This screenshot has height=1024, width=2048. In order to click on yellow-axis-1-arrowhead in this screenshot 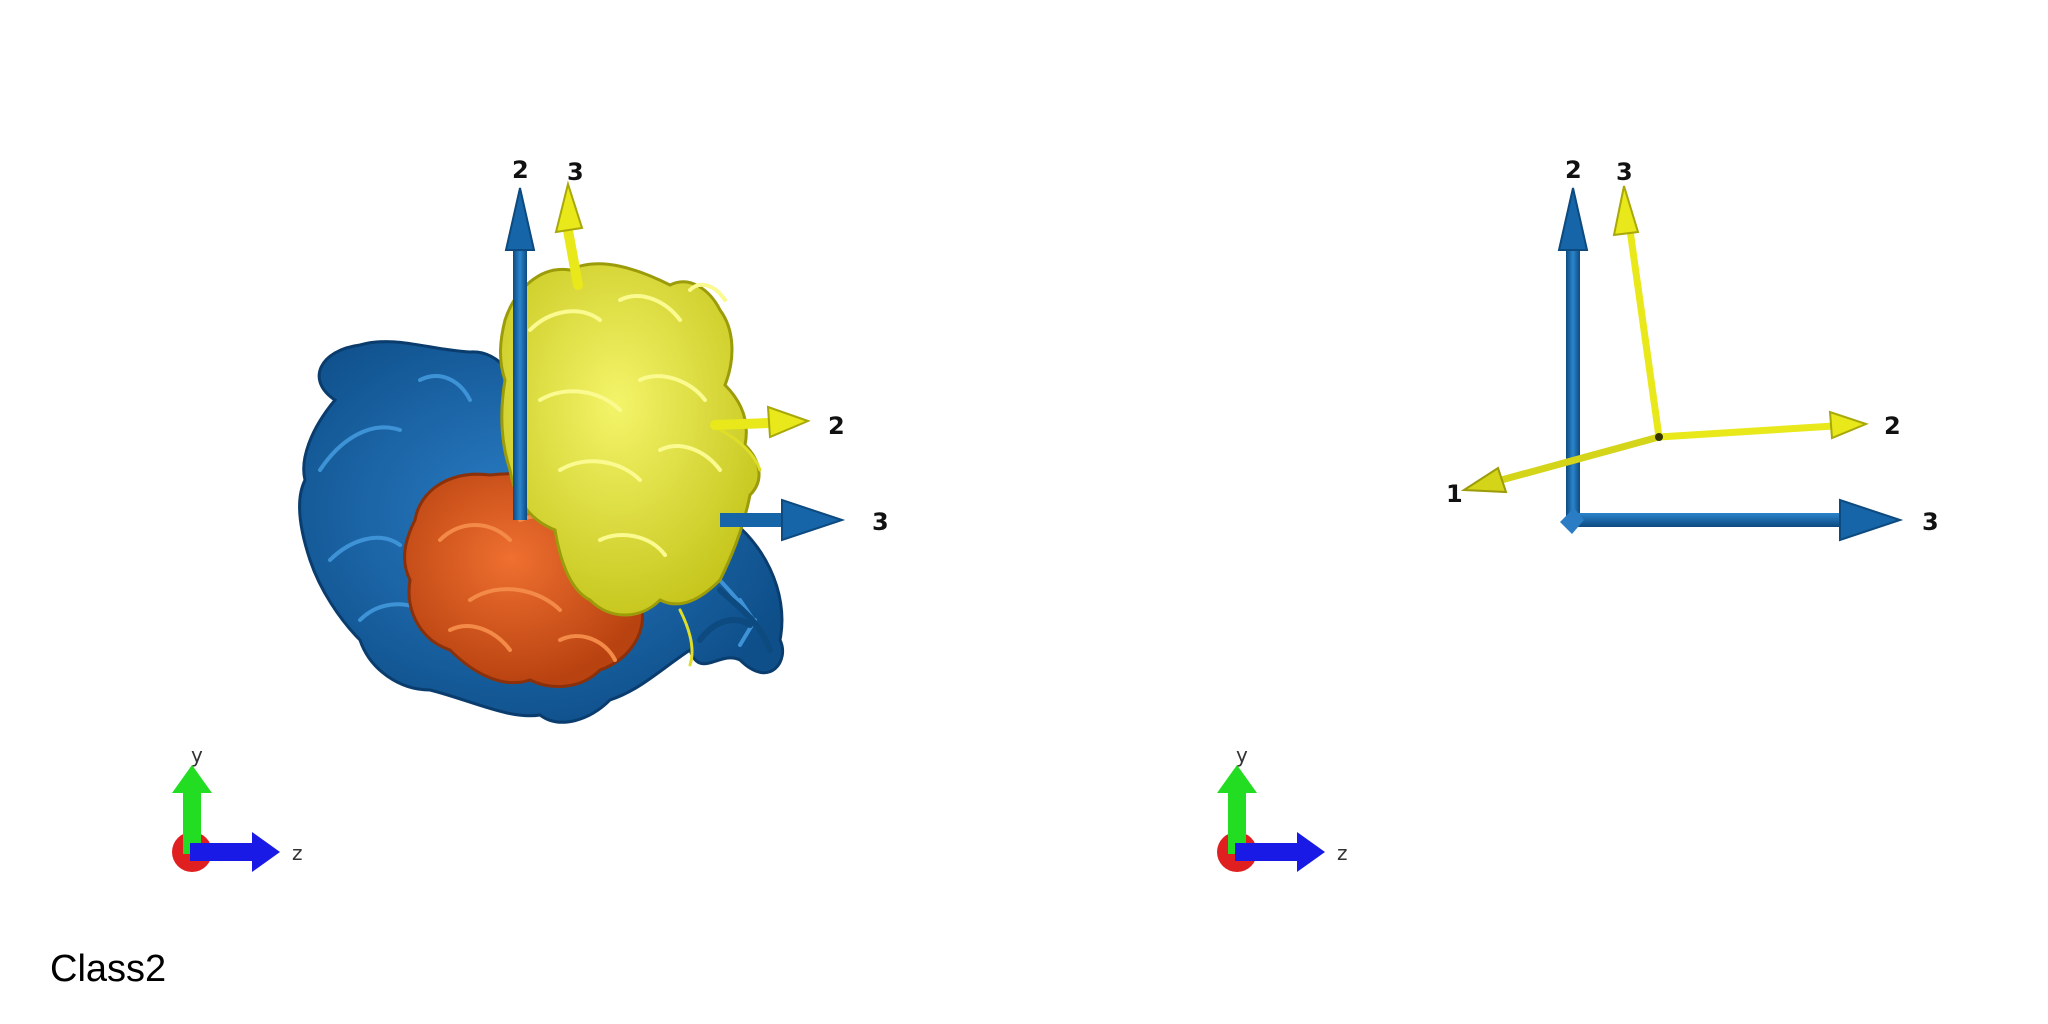, I will do `click(1484, 480)`.